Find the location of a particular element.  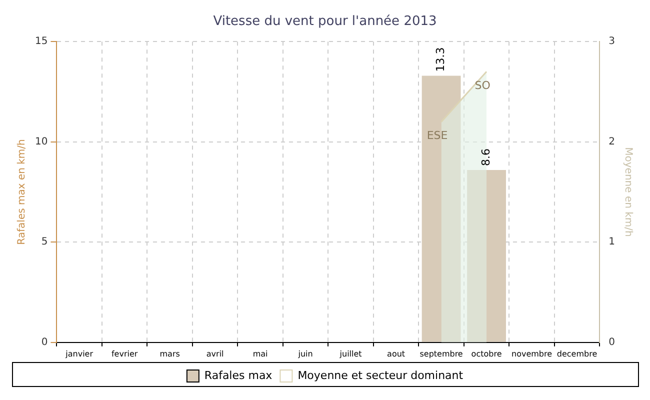

y2-tick-label: 0 is located at coordinates (612, 342).